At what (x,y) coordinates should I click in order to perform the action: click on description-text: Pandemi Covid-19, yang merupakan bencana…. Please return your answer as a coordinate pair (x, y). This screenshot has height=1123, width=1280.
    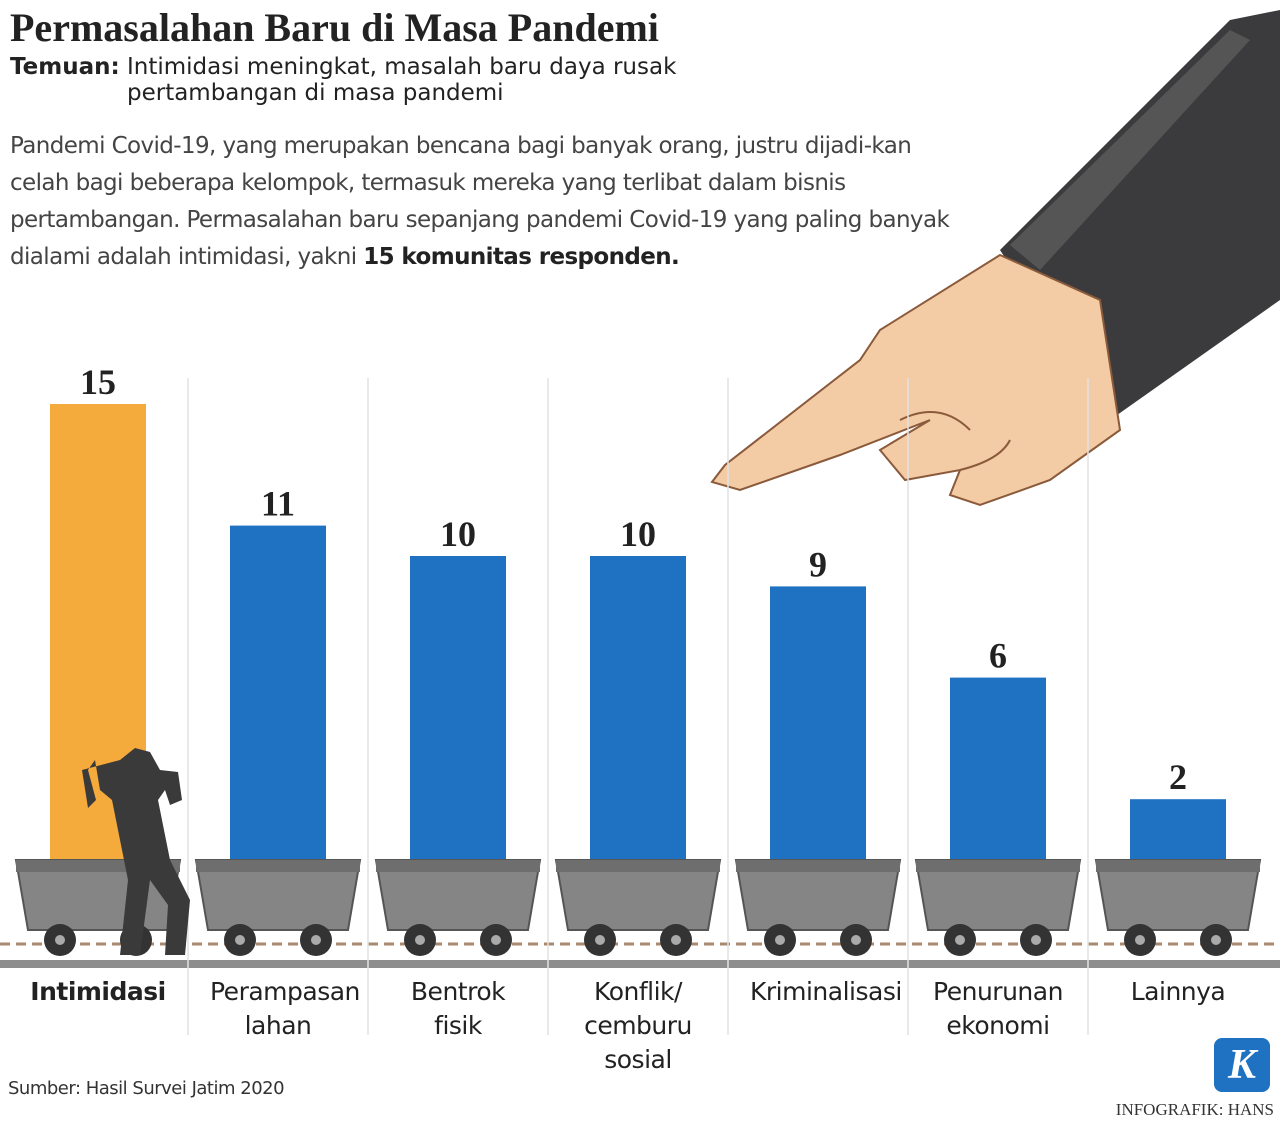
    Looking at the image, I should click on (480, 201).